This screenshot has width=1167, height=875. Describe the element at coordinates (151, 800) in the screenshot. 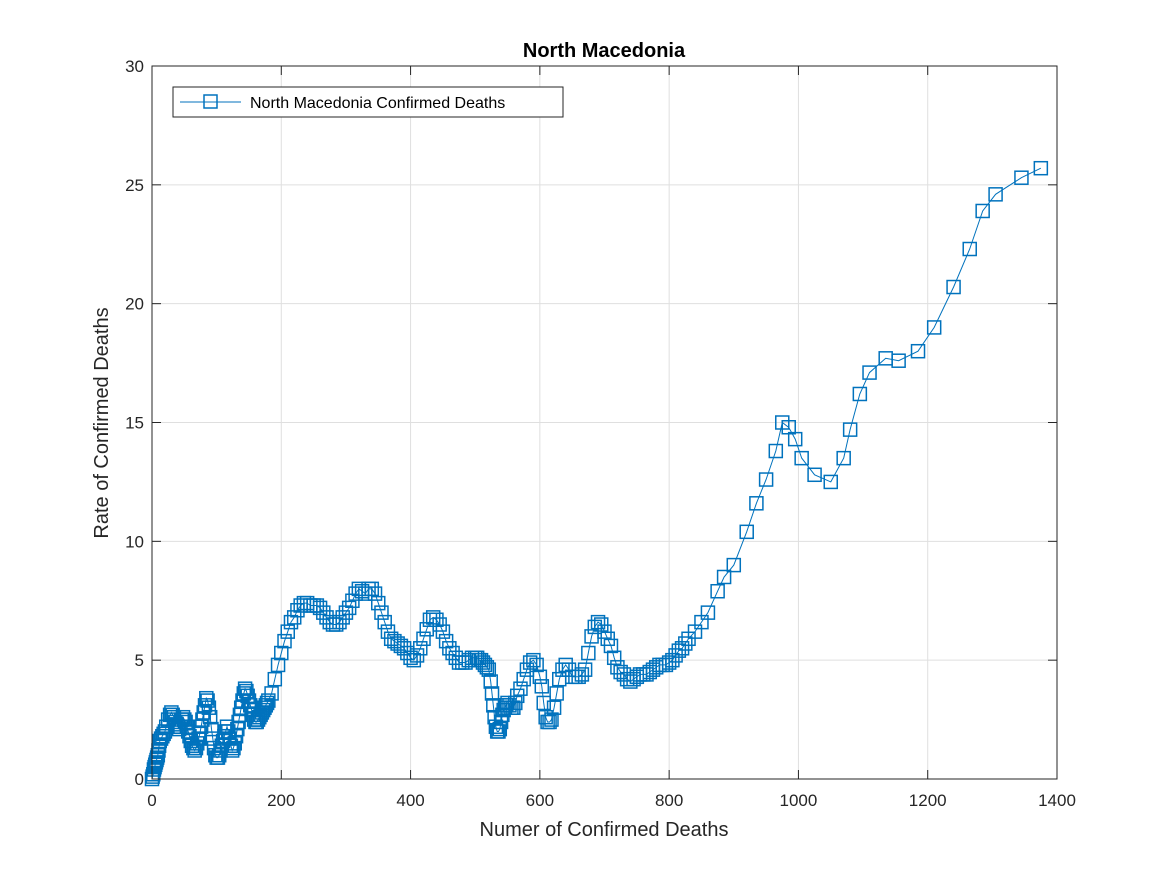

I see `x-tick-label: 0` at that location.